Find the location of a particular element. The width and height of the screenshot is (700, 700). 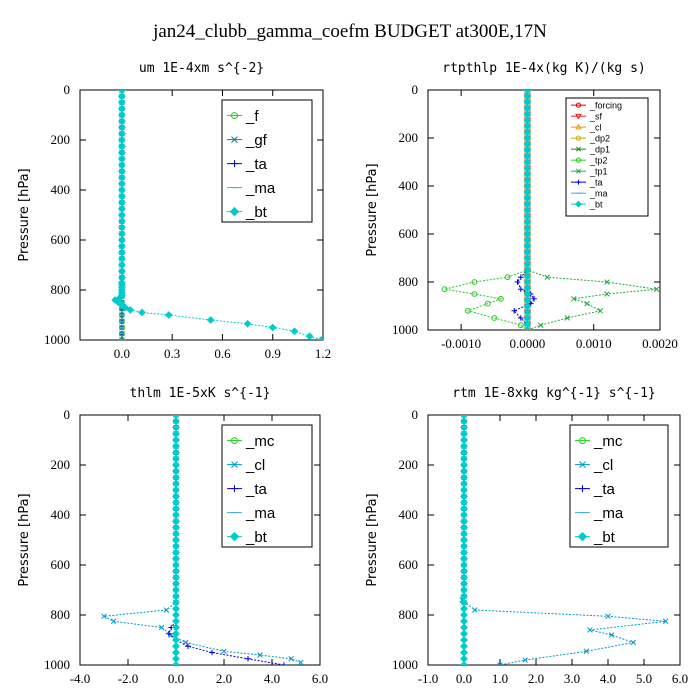

x-tick-label: 0.0 is located at coordinates (122, 353).